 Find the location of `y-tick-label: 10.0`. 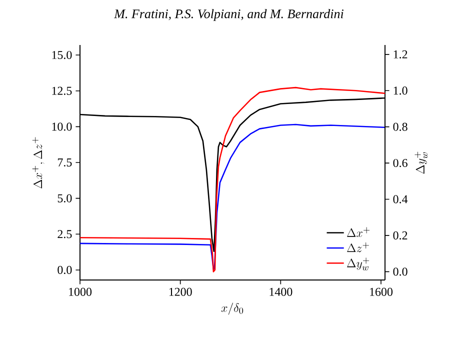

y-tick-label: 10.0 is located at coordinates (62, 126).